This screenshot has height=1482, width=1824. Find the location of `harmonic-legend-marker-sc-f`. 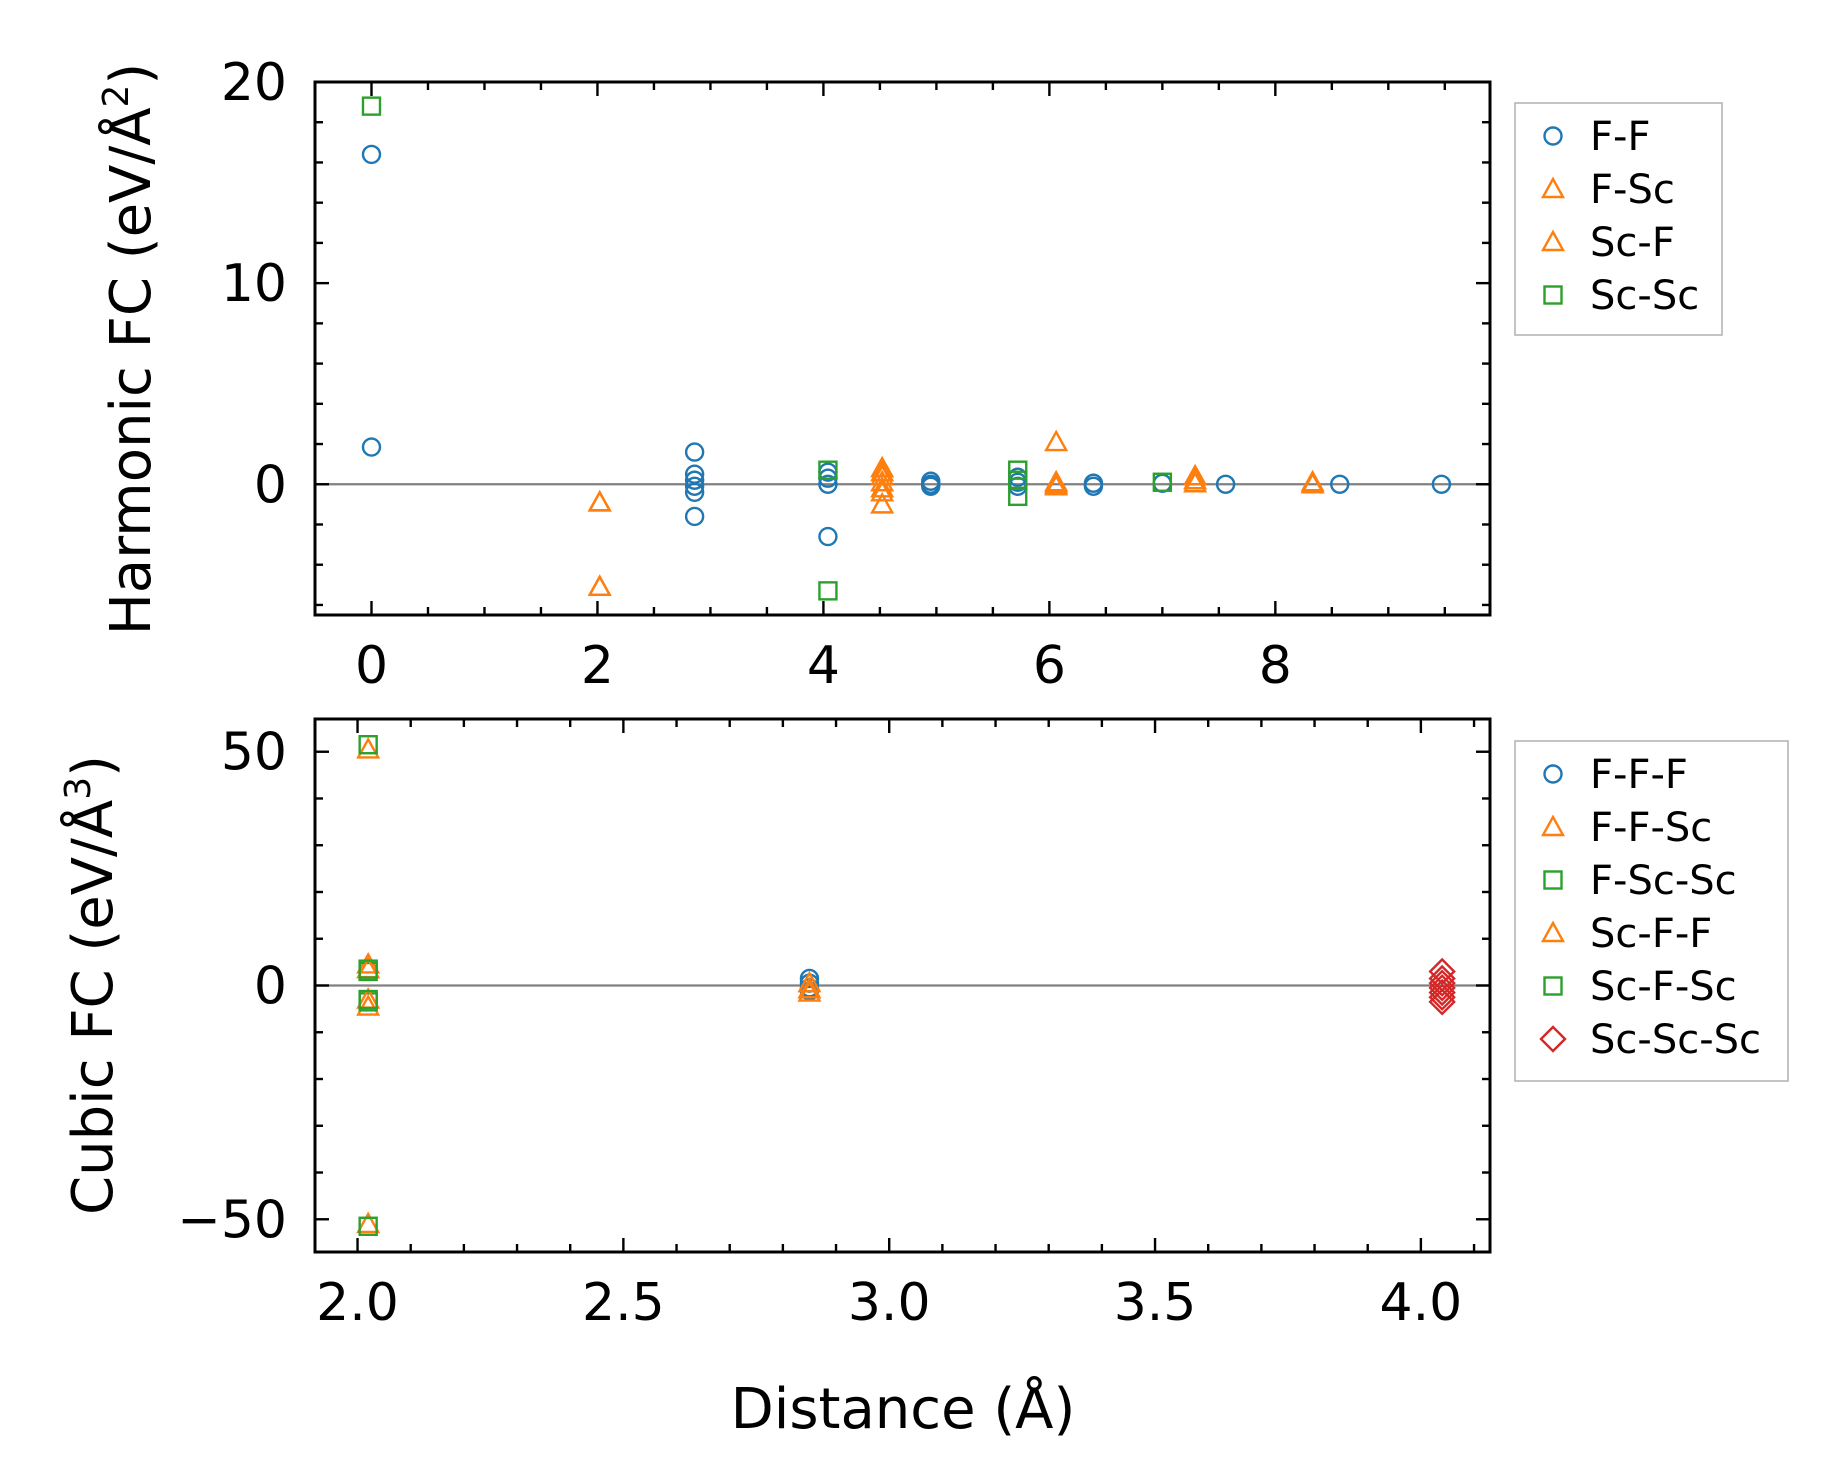

harmonic-legend-marker-sc-f is located at coordinates (1553, 240).